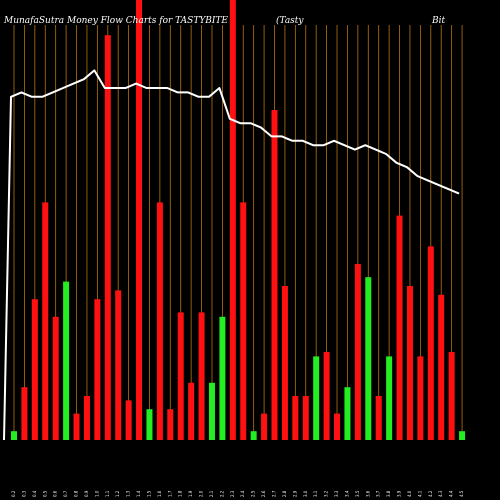 Image resolution: width=500 pixels, height=500 pixels. Describe the element at coordinates (201, 493) in the screenshot. I see `x-tick-label: 2.0` at that location.